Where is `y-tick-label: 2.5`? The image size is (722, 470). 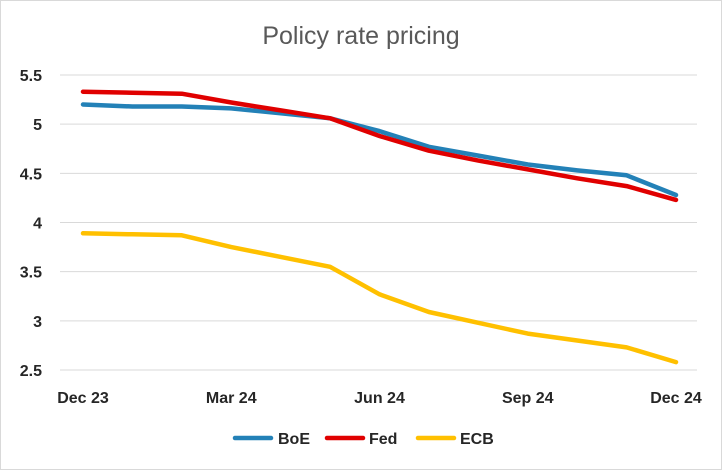
y-tick-label: 2.5 is located at coordinates (31, 371).